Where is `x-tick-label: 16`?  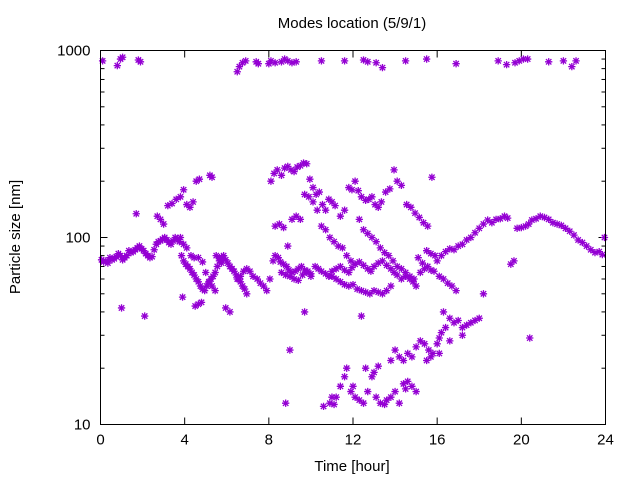 x-tick-label: 16 is located at coordinates (437, 440).